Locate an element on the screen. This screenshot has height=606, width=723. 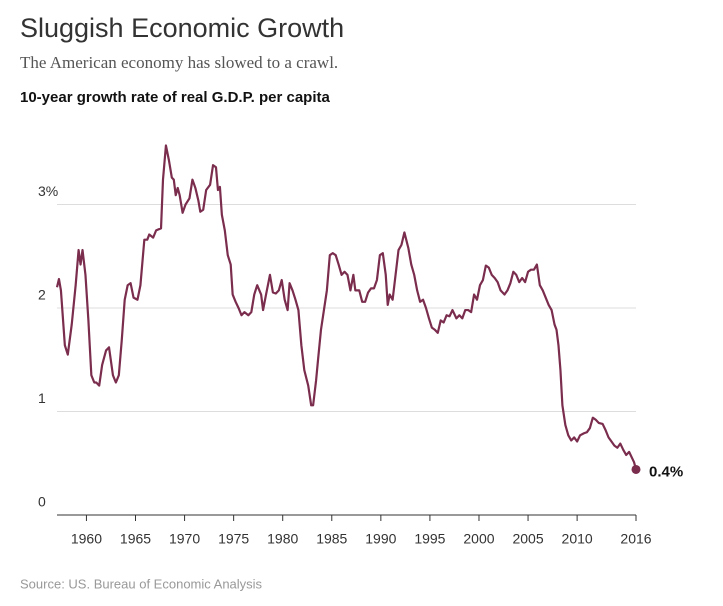
x-tick-label: 2010 is located at coordinates (577, 539).